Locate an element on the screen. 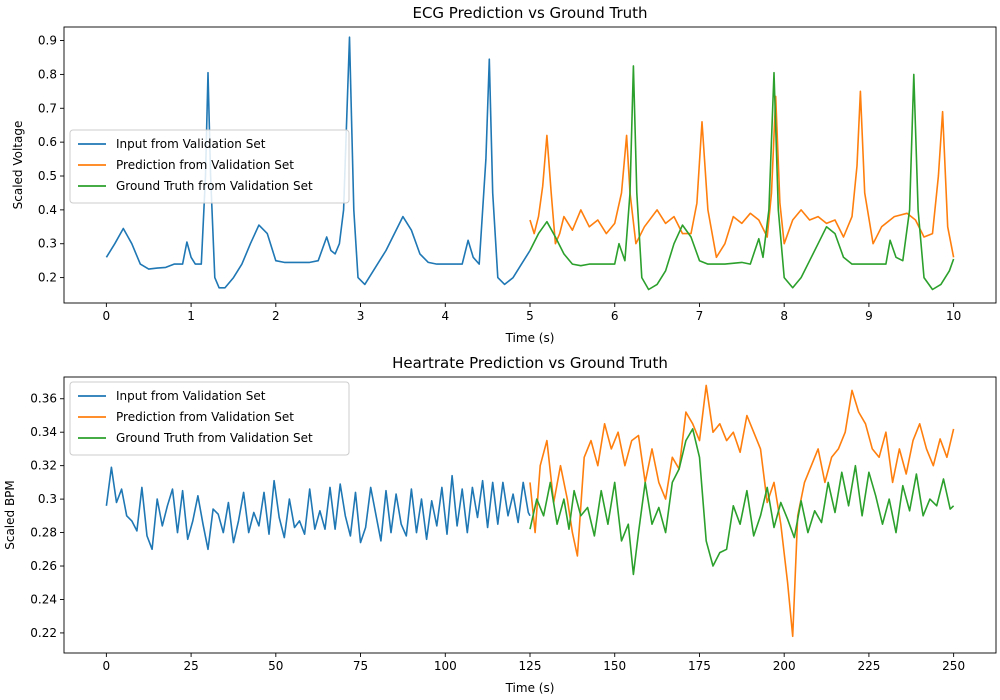 The width and height of the screenshot is (1000, 700). x-tick-label: 250 is located at coordinates (953, 666).